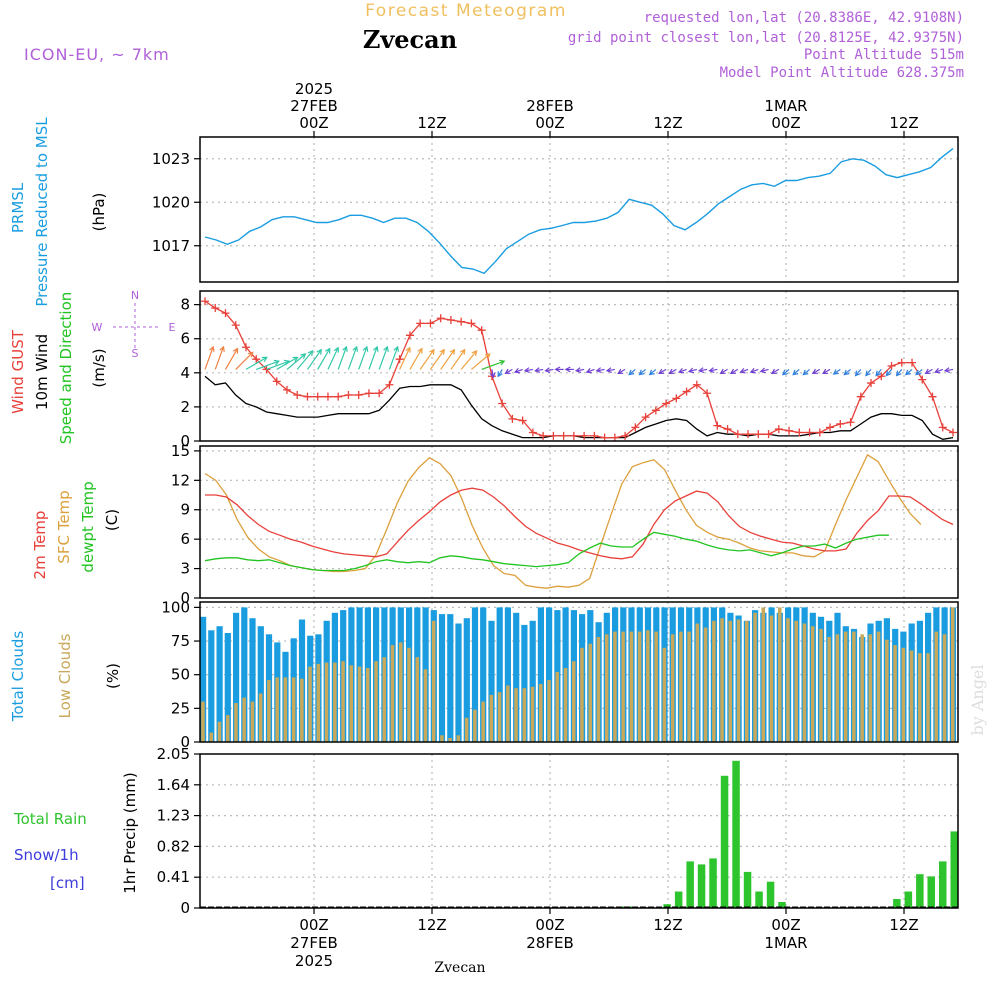  Describe the element at coordinates (549, 106) in the screenshot. I see `top-time-label: 28FEB` at that location.